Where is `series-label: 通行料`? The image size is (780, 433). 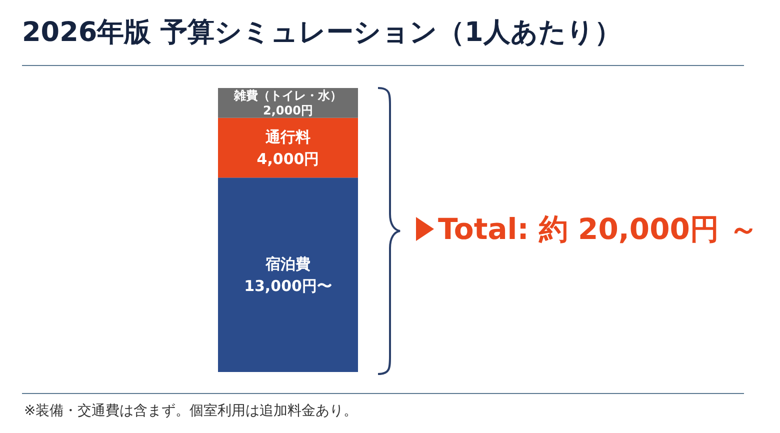
series-label: 通行料 is located at coordinates (287, 137).